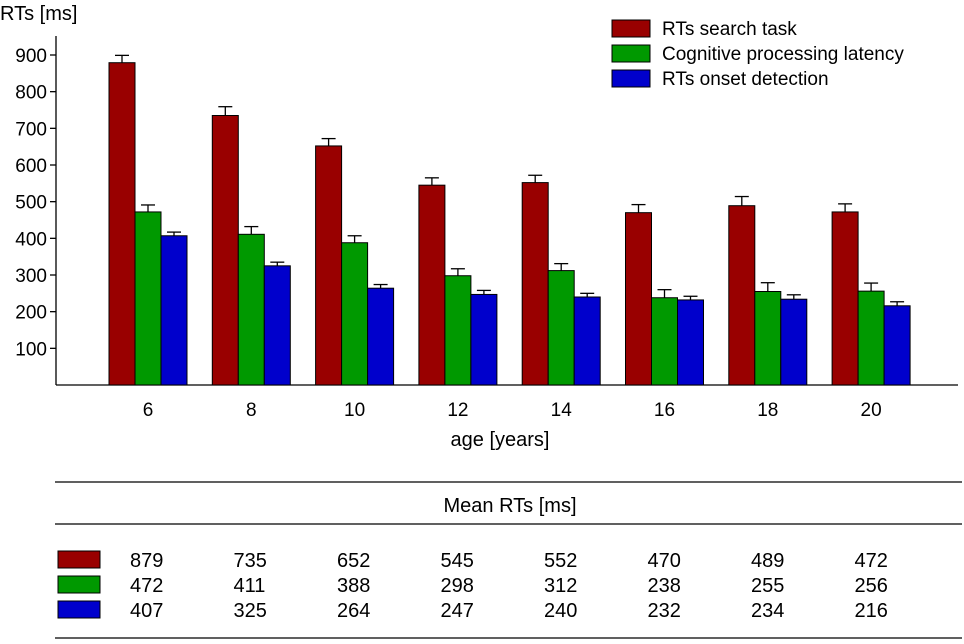 The image size is (964, 644). I want to click on table-cell: 407, so click(146, 611).